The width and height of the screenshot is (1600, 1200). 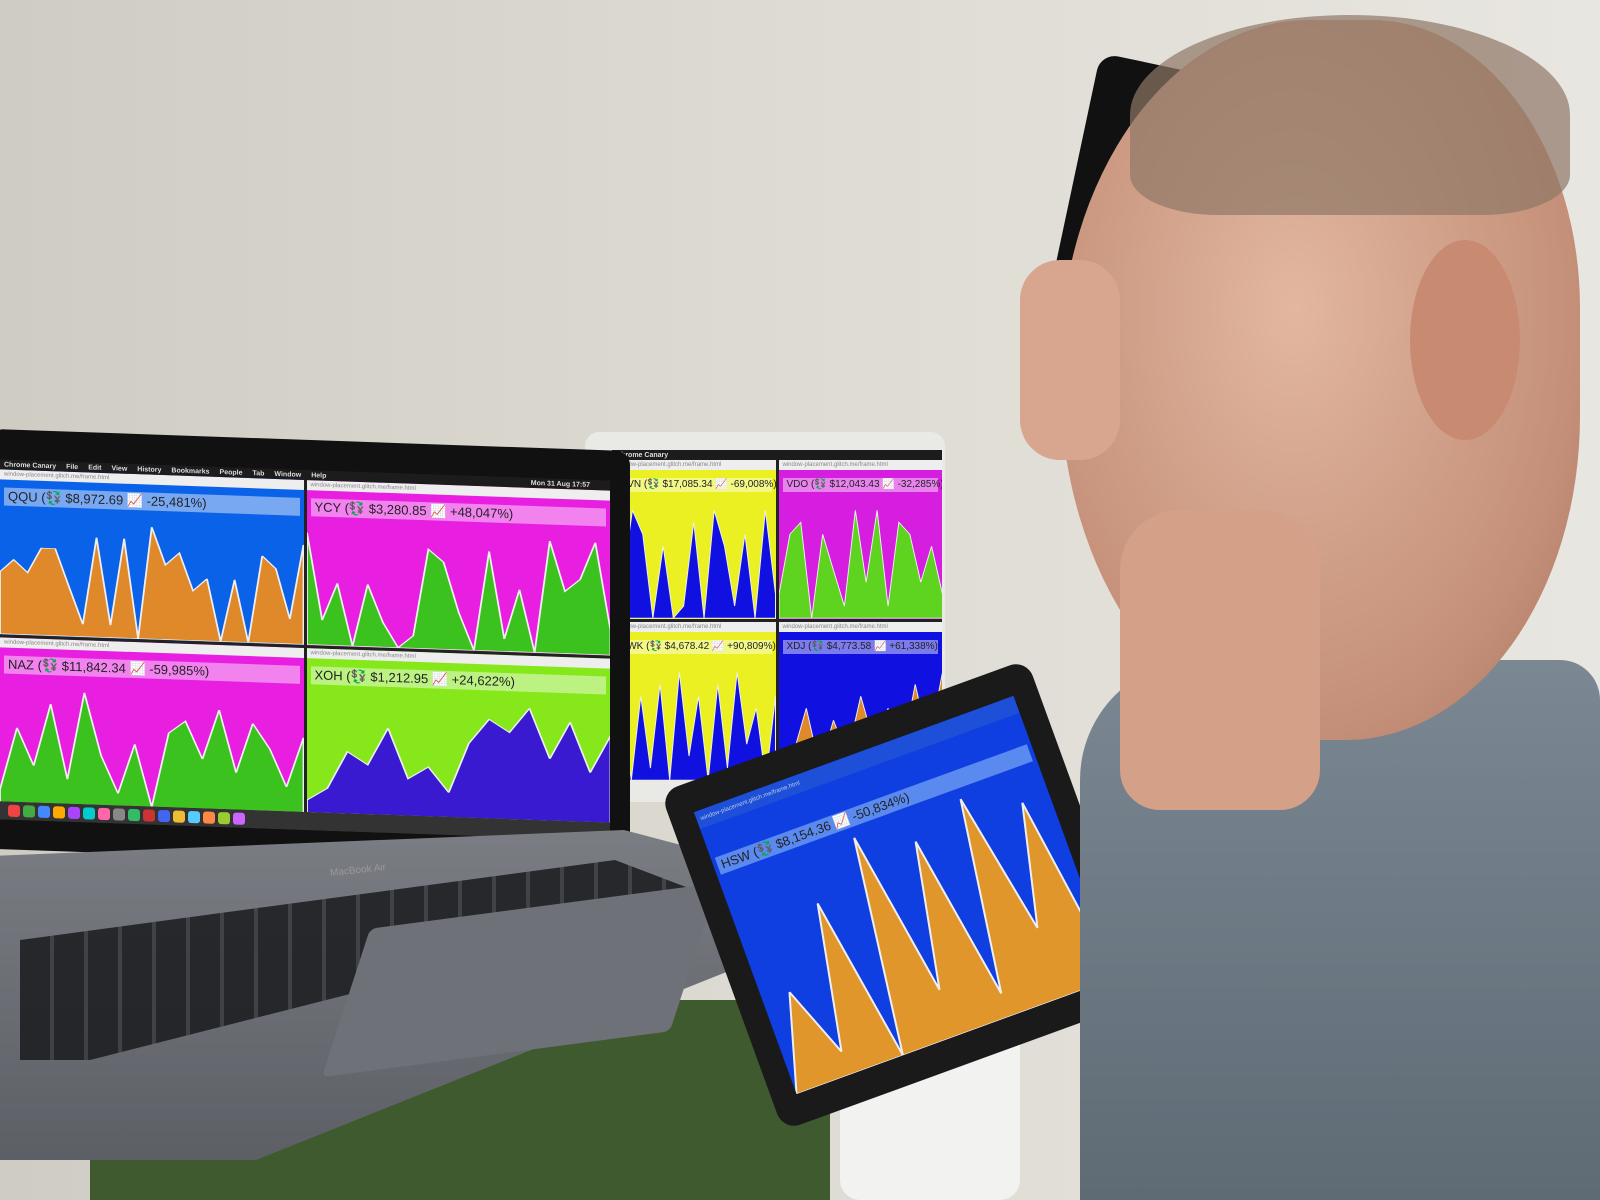 What do you see at coordinates (149, 469) in the screenshot?
I see `menu-item: History` at bounding box center [149, 469].